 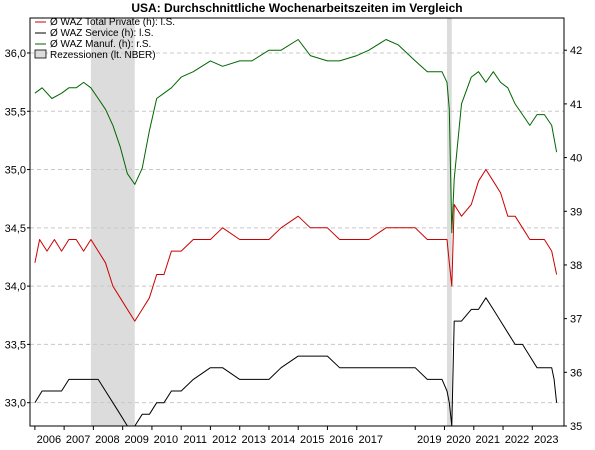 I want to click on x-tick-label: 2014, so click(x=283, y=440).